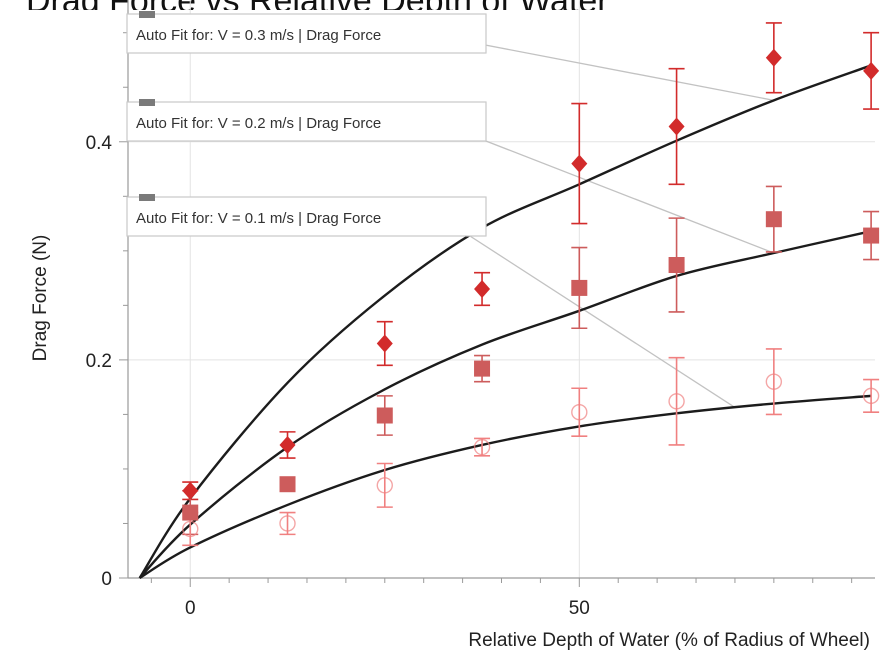  What do you see at coordinates (106, 579) in the screenshot?
I see `y-tick-label: 0` at bounding box center [106, 579].